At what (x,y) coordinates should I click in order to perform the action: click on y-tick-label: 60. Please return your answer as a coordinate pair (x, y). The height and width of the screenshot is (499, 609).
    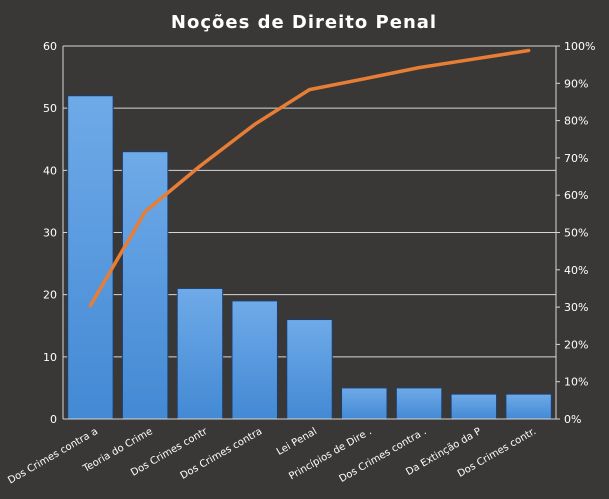
    Looking at the image, I should click on (50, 46).